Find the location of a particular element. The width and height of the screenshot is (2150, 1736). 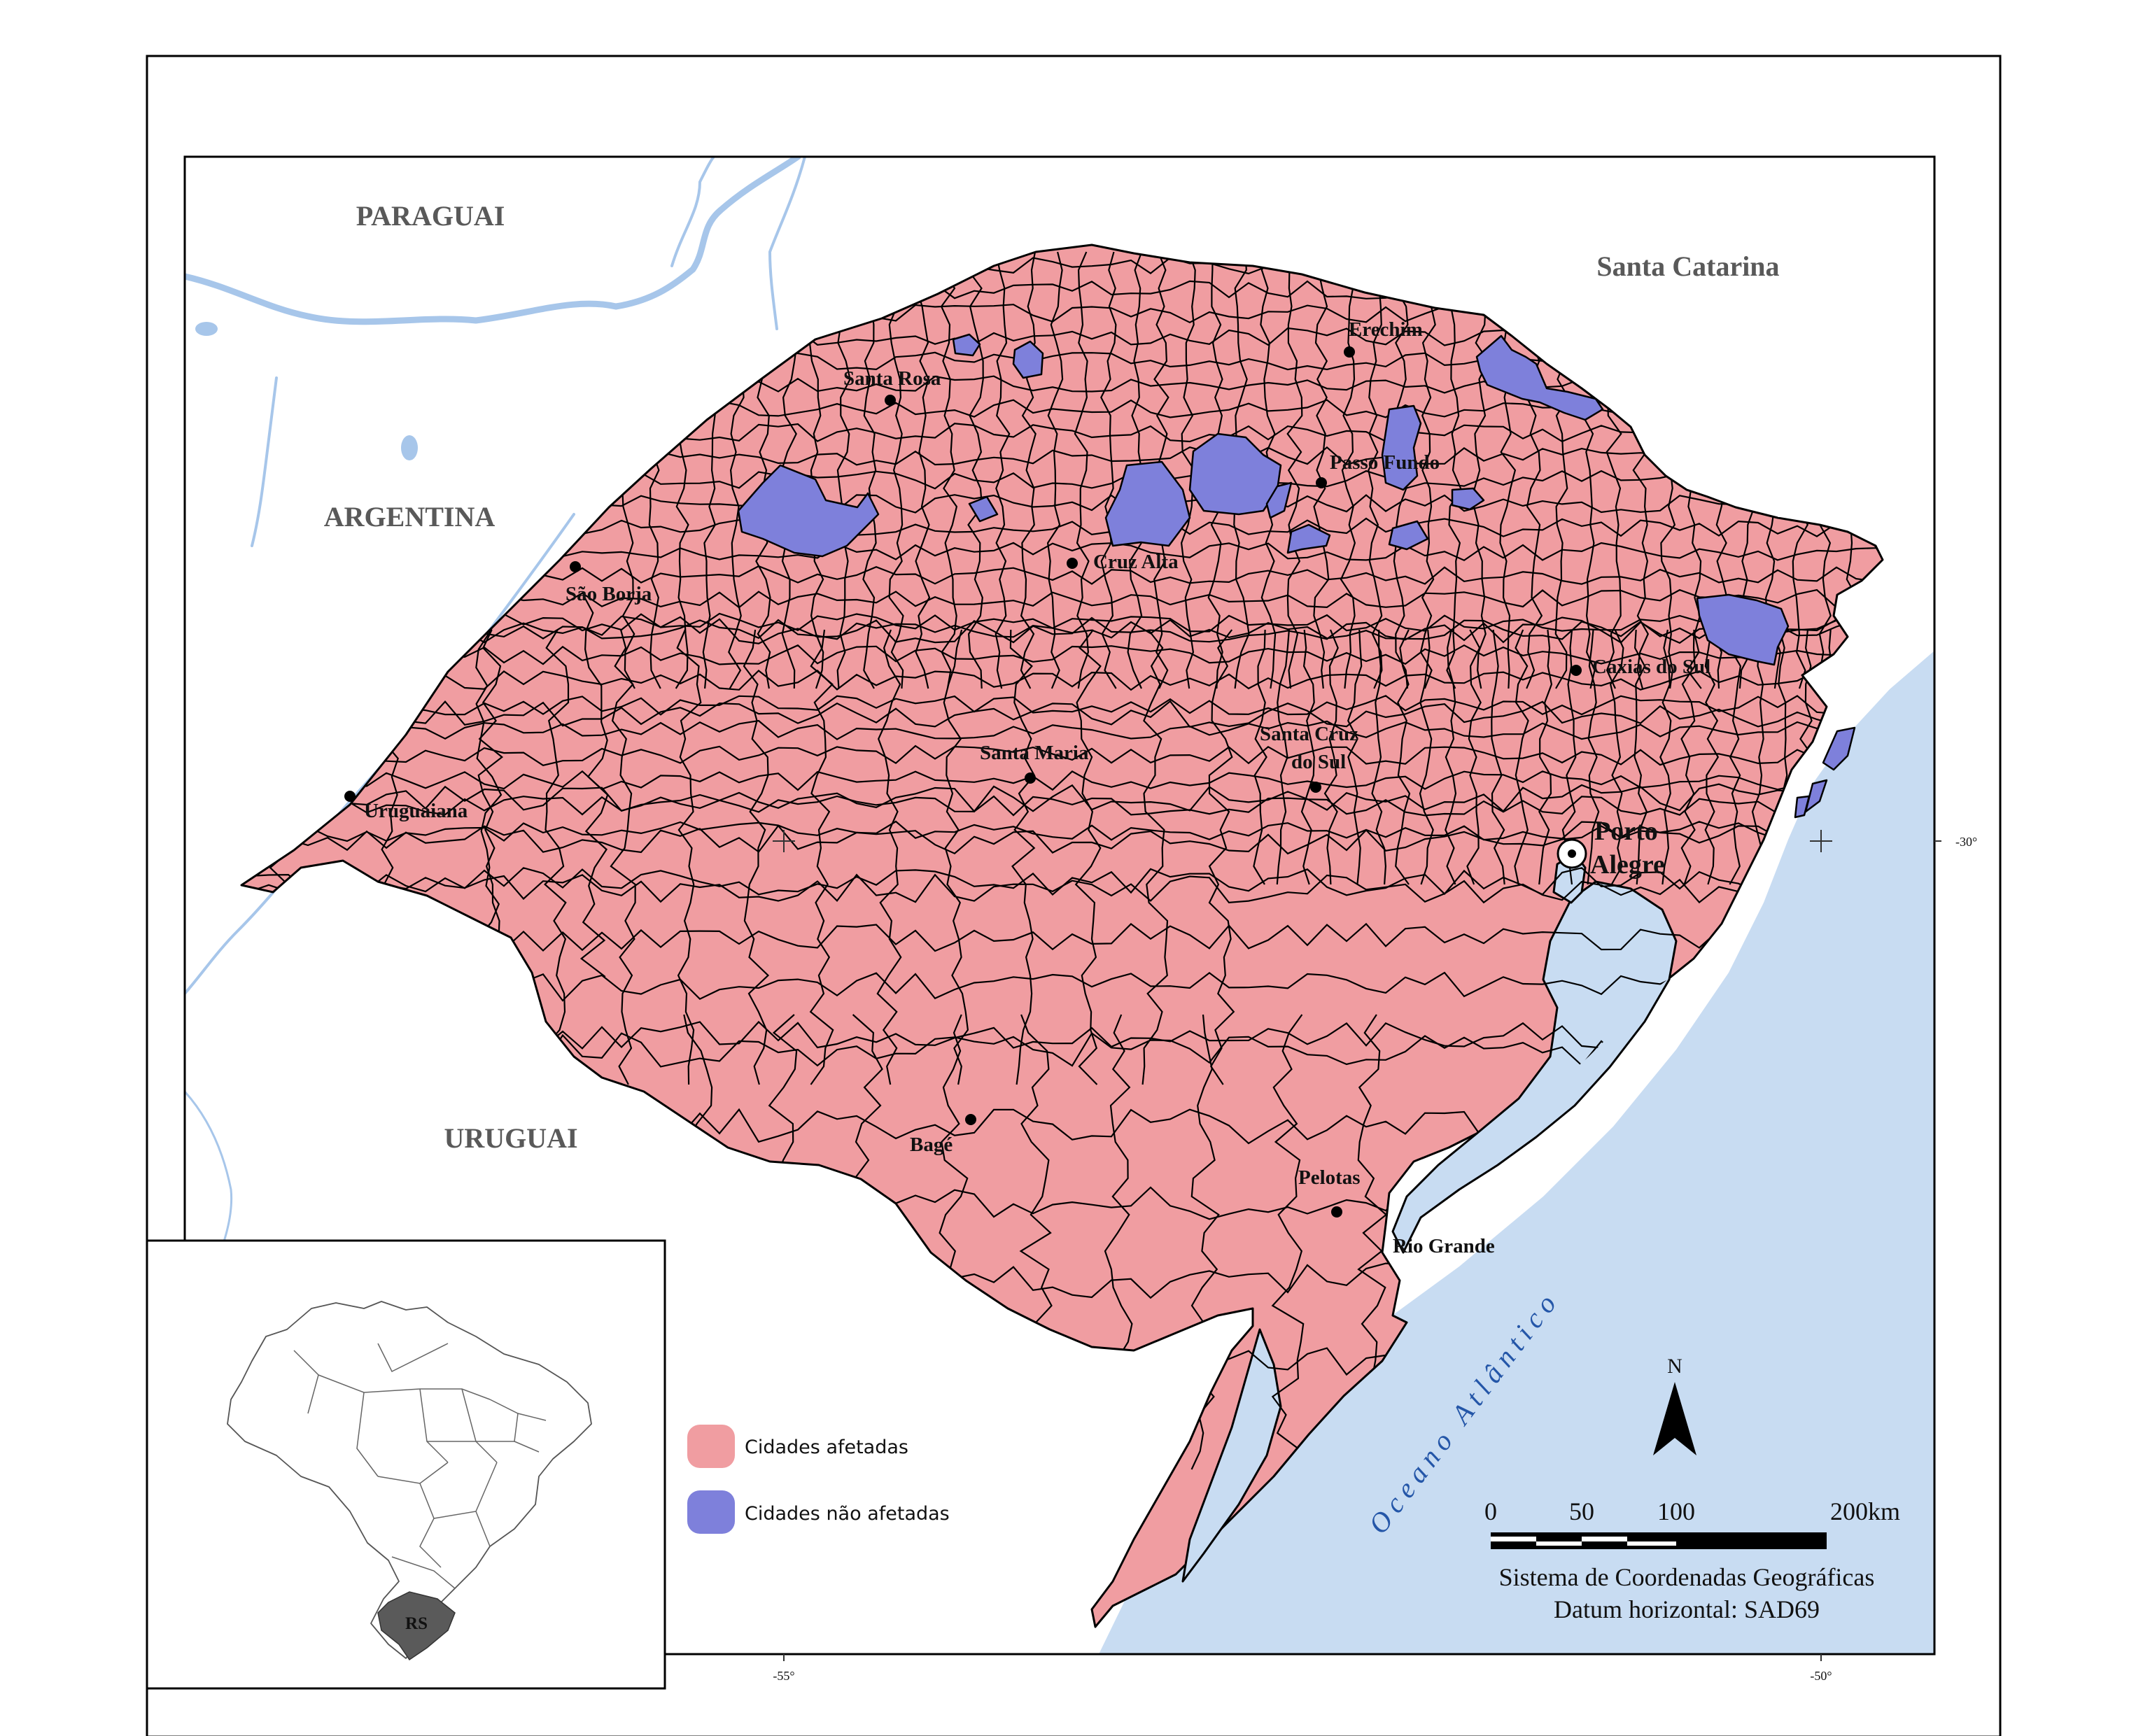

label-erechim: Erechim is located at coordinates (1386, 329).